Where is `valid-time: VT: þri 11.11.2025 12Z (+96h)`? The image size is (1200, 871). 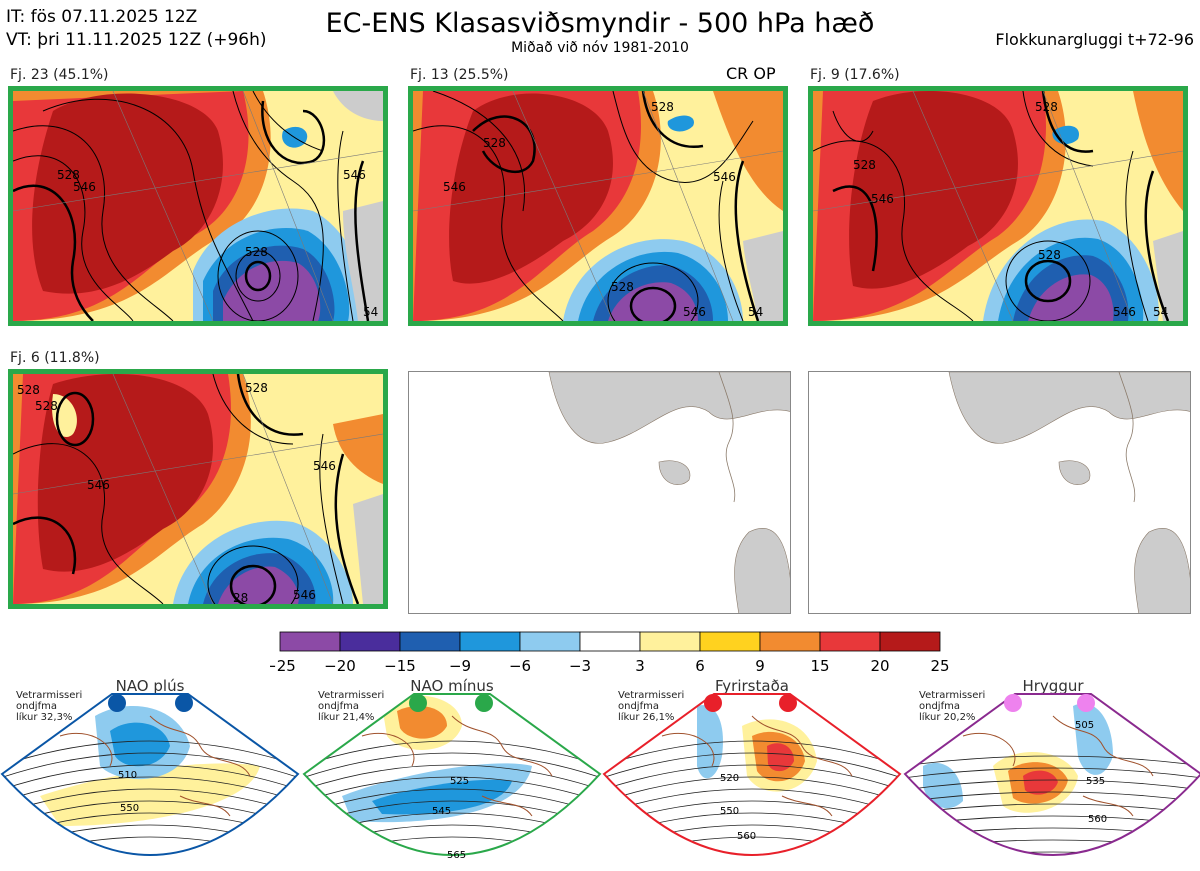
valid-time: VT: þri 11.11.2025 12Z (+96h) is located at coordinates (136, 40).